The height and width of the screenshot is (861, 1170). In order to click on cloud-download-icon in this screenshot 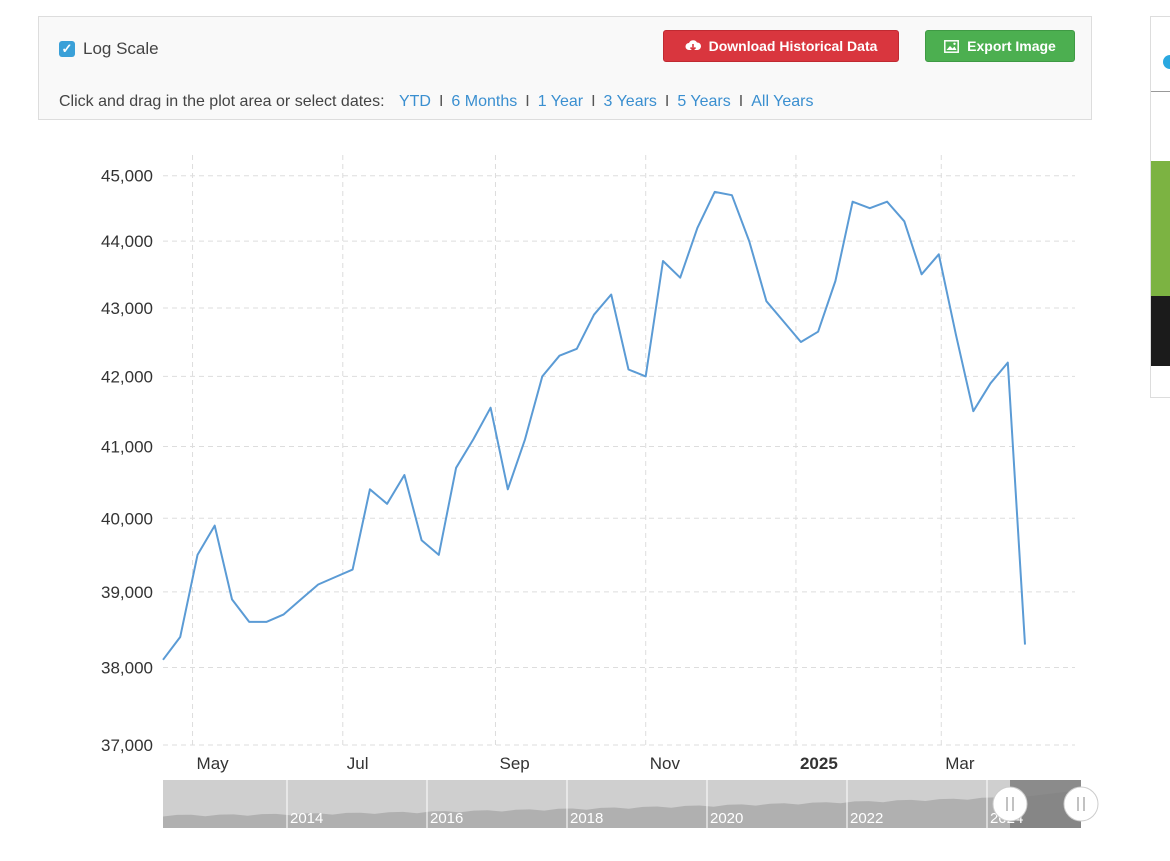, I will do `click(693, 46)`.